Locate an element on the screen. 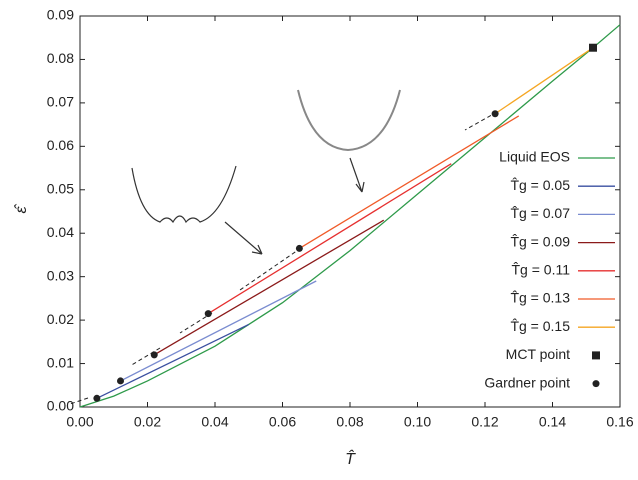 The image size is (638, 480). y-tick-label: 0.08 is located at coordinates (60, 58).